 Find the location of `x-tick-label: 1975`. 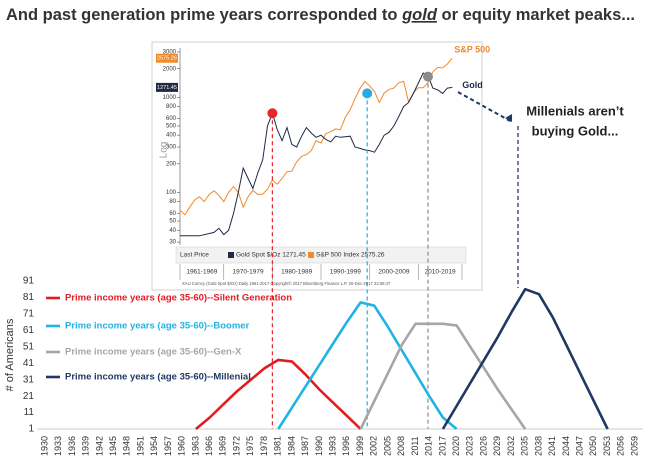

x-tick-label: 1975 is located at coordinates (250, 446).